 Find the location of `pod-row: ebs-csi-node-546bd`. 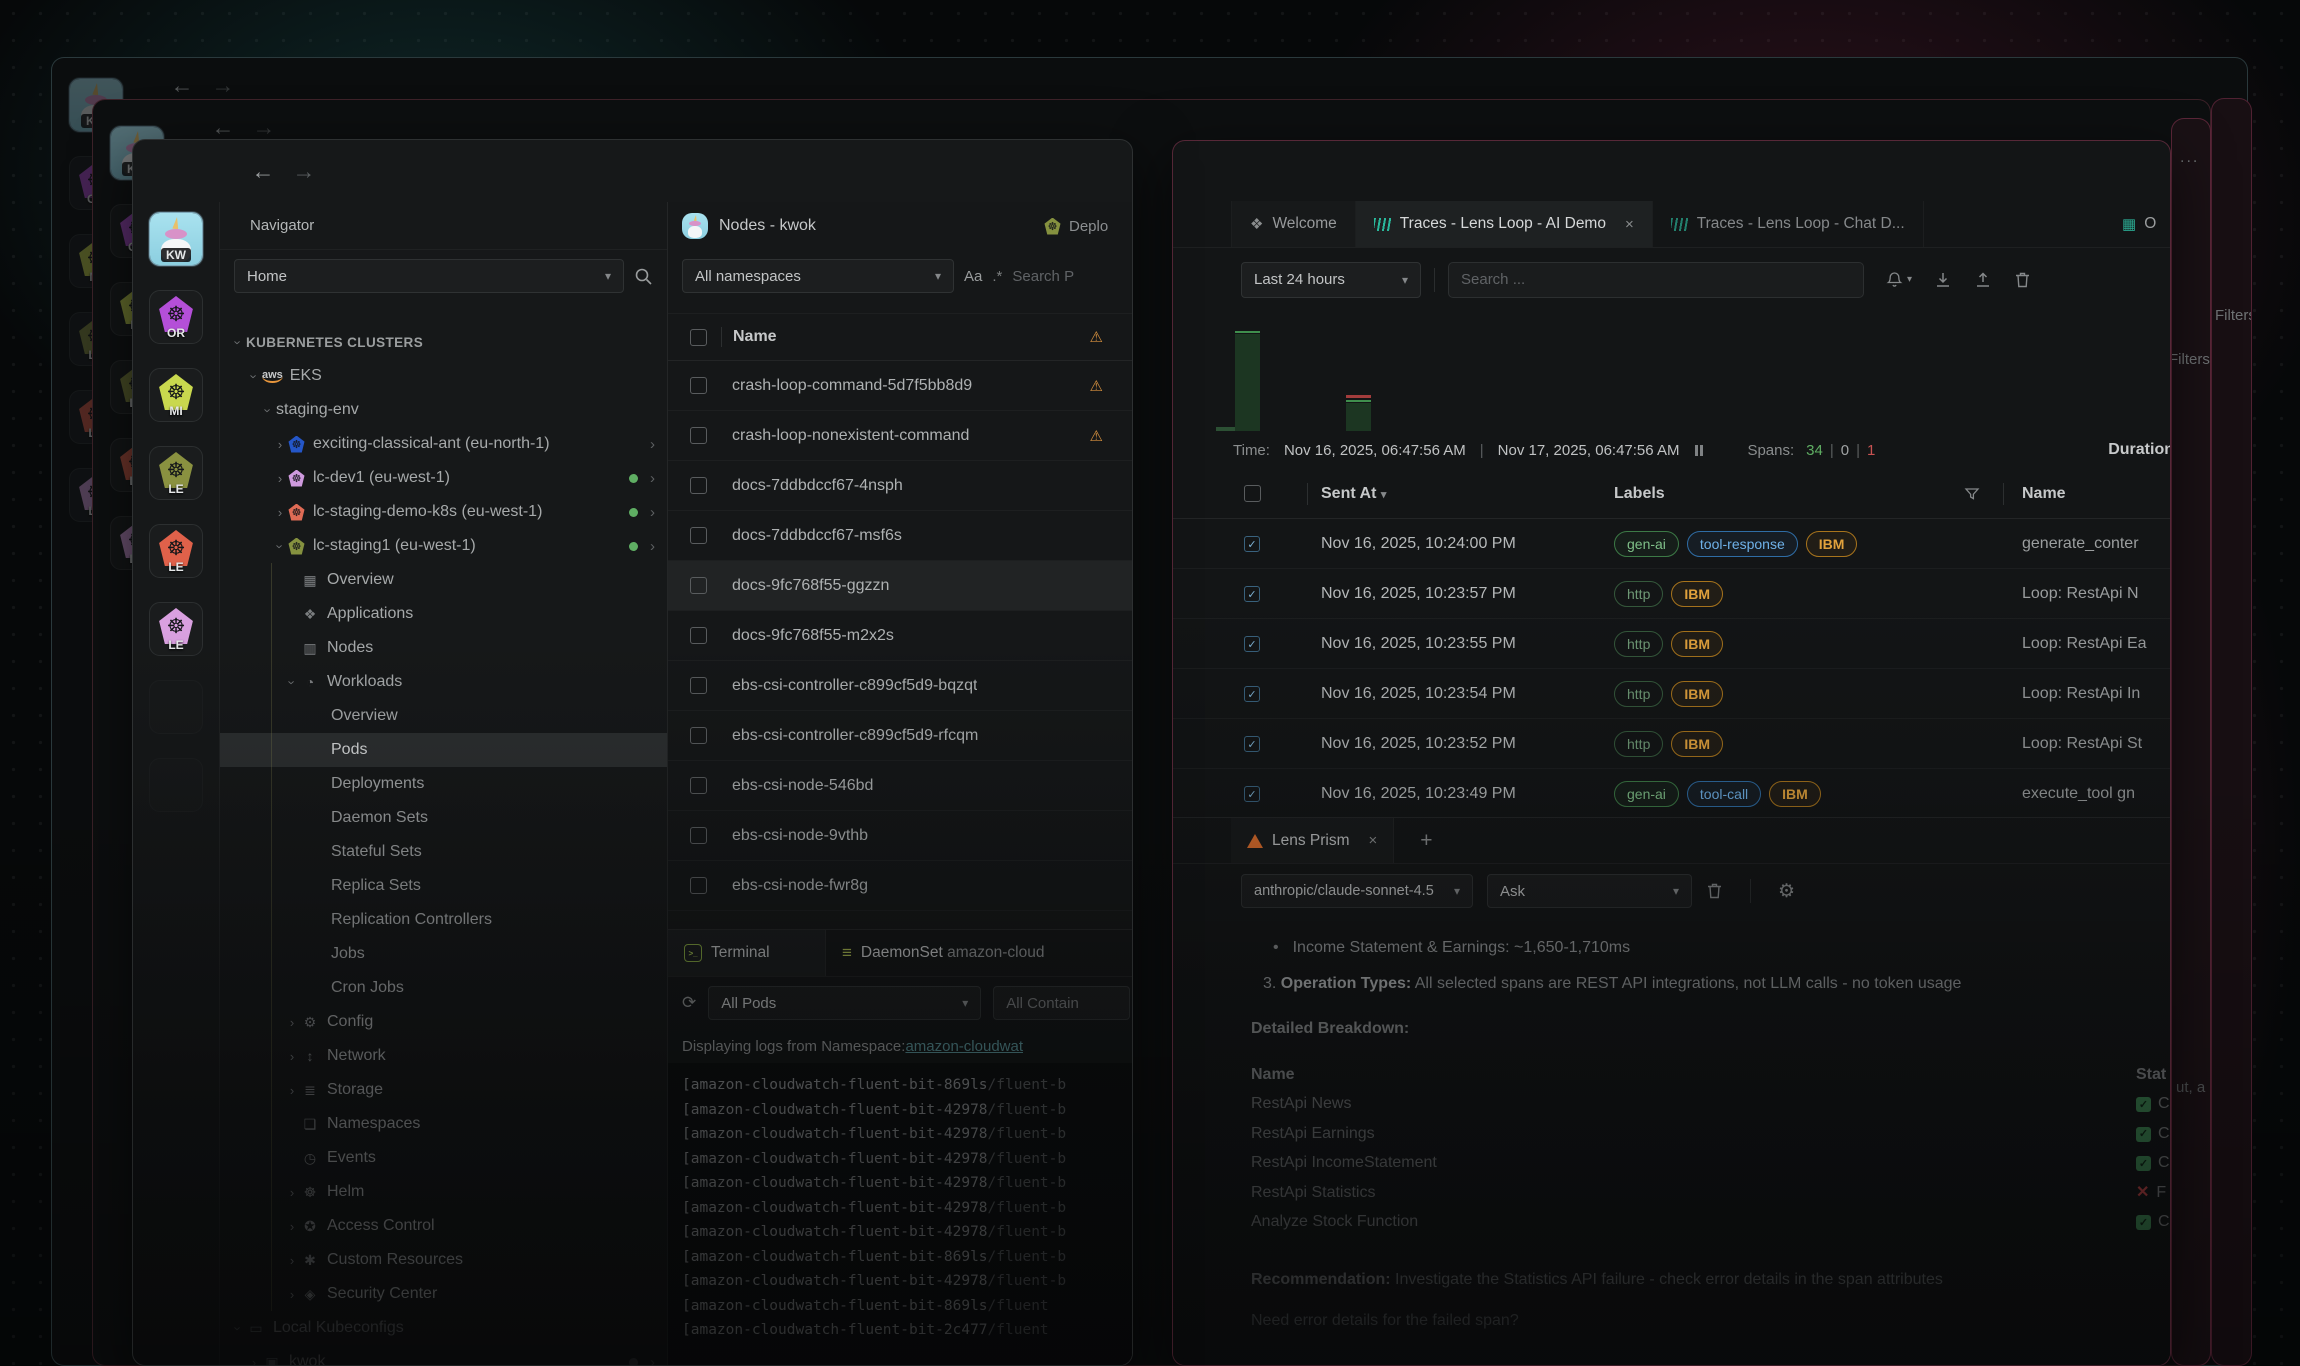

pod-row: ebs-csi-node-546bd is located at coordinates (900, 786).